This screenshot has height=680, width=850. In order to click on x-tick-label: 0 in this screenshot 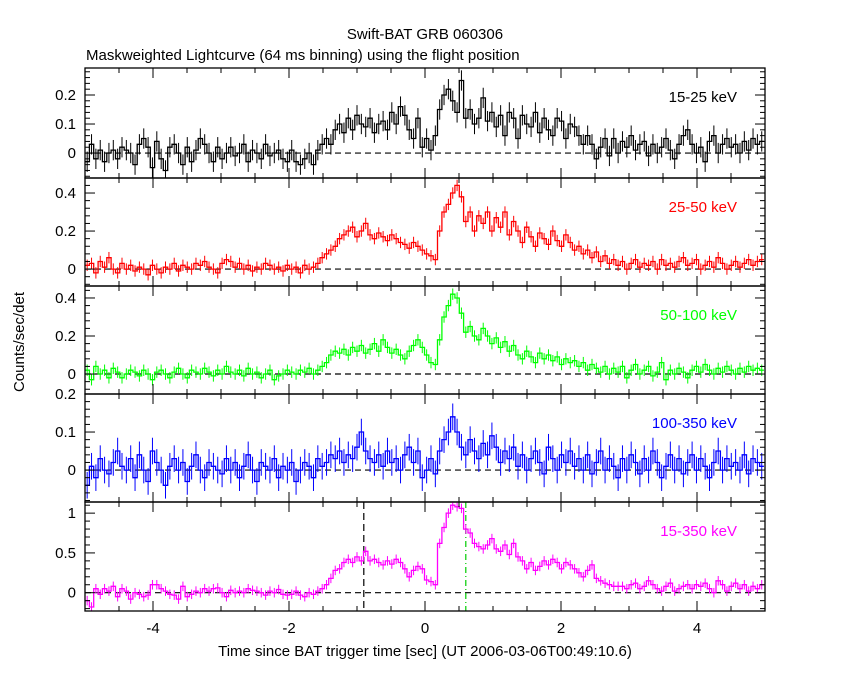, I will do `click(425, 628)`.